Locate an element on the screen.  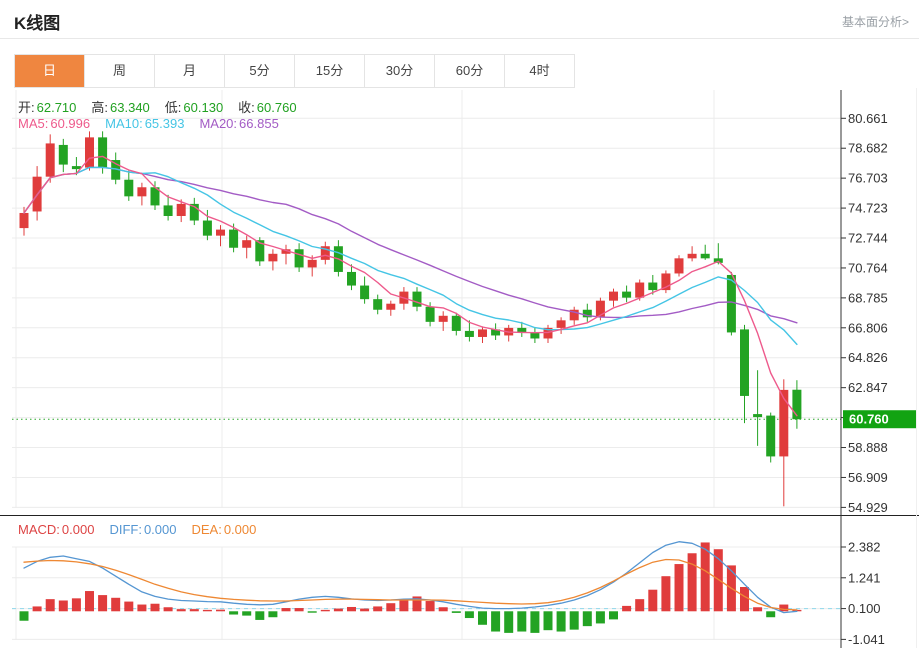
axis-label: 66.806 is located at coordinates (868, 327).